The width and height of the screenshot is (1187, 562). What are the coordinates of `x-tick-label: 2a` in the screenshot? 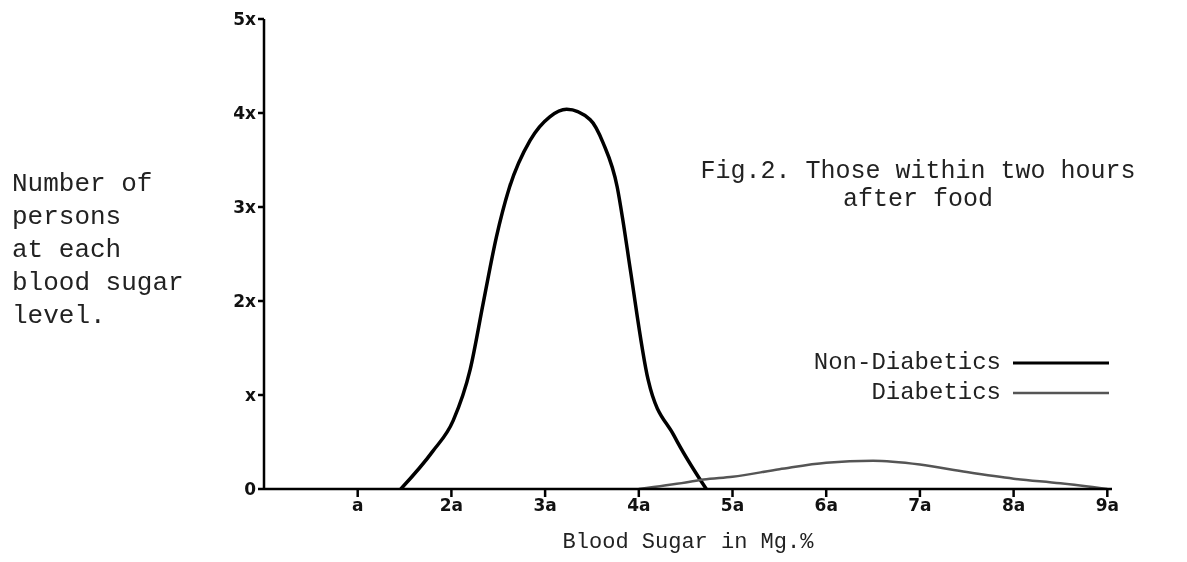 It's located at (451, 505).